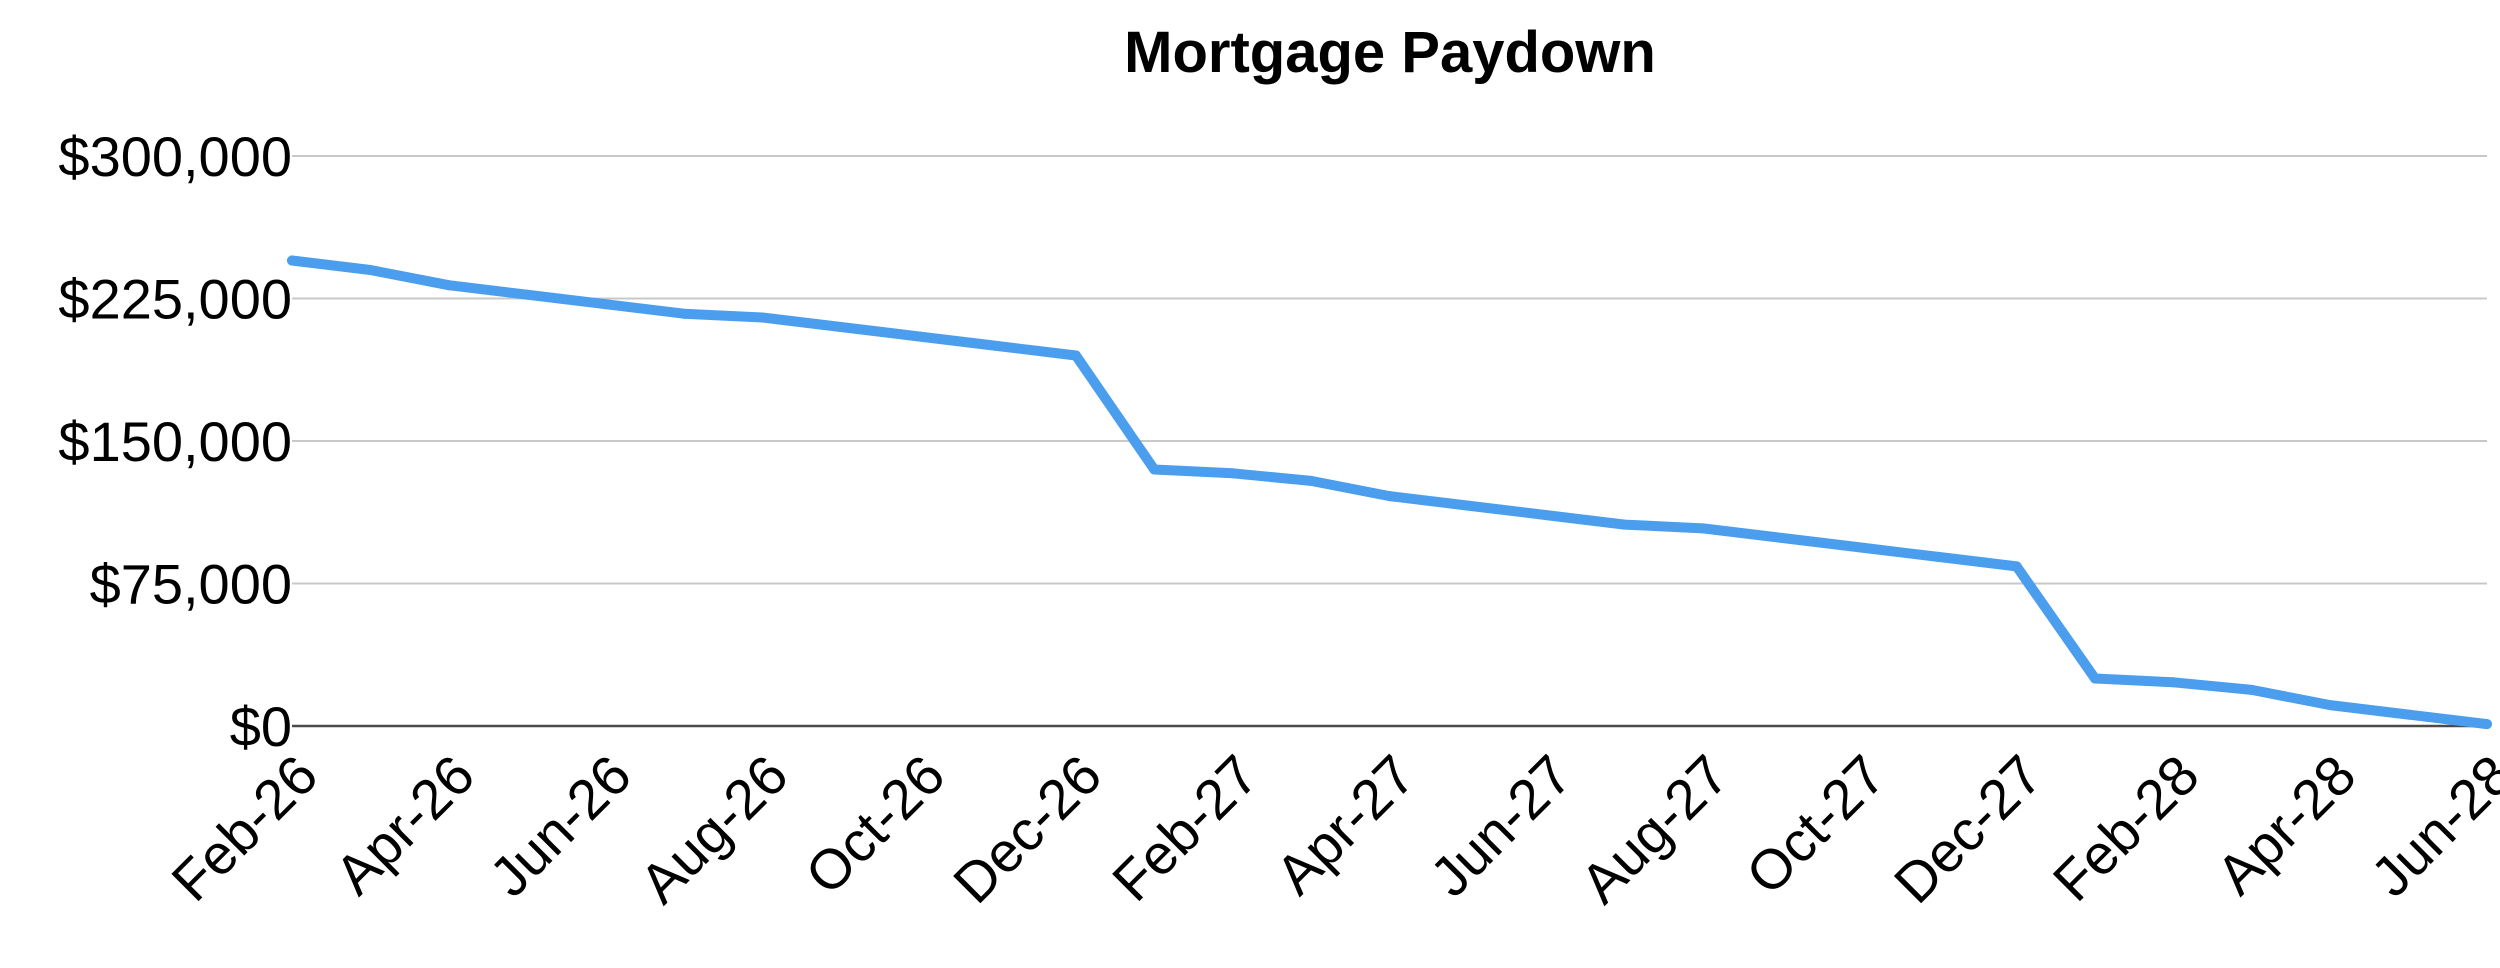 The width and height of the screenshot is (2500, 968). Describe the element at coordinates (1654, 829) in the screenshot. I see `x-tick-label: Aug-27` at that location.